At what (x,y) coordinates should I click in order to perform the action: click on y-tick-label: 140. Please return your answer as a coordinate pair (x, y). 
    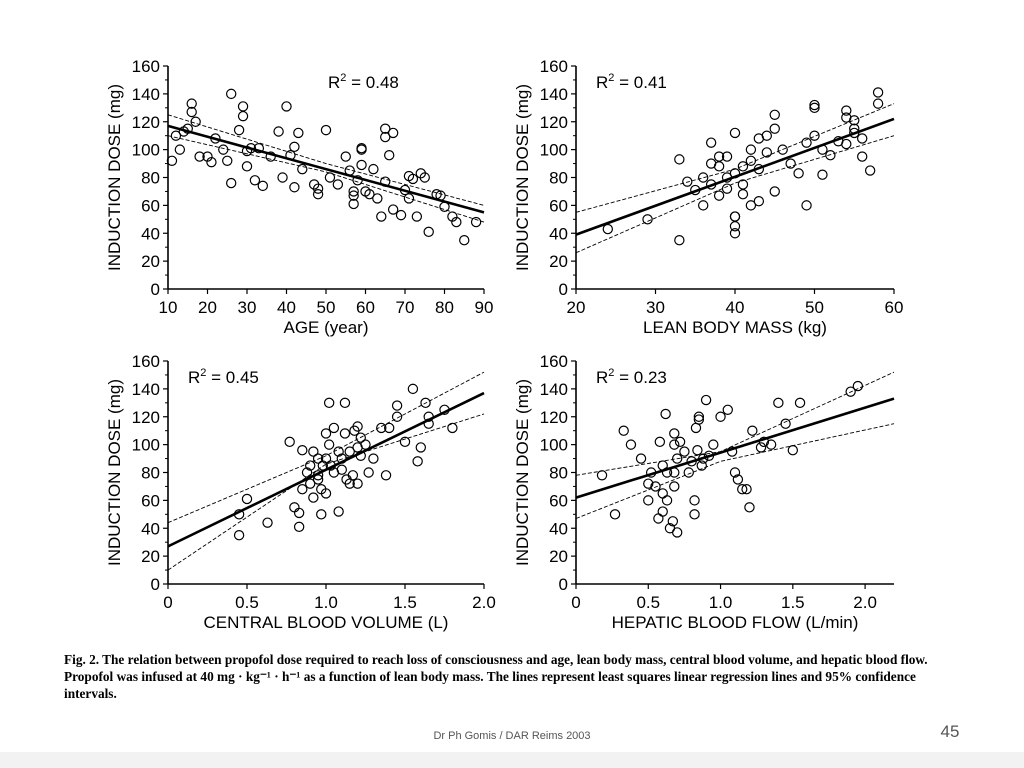
    Looking at the image, I should click on (554, 389).